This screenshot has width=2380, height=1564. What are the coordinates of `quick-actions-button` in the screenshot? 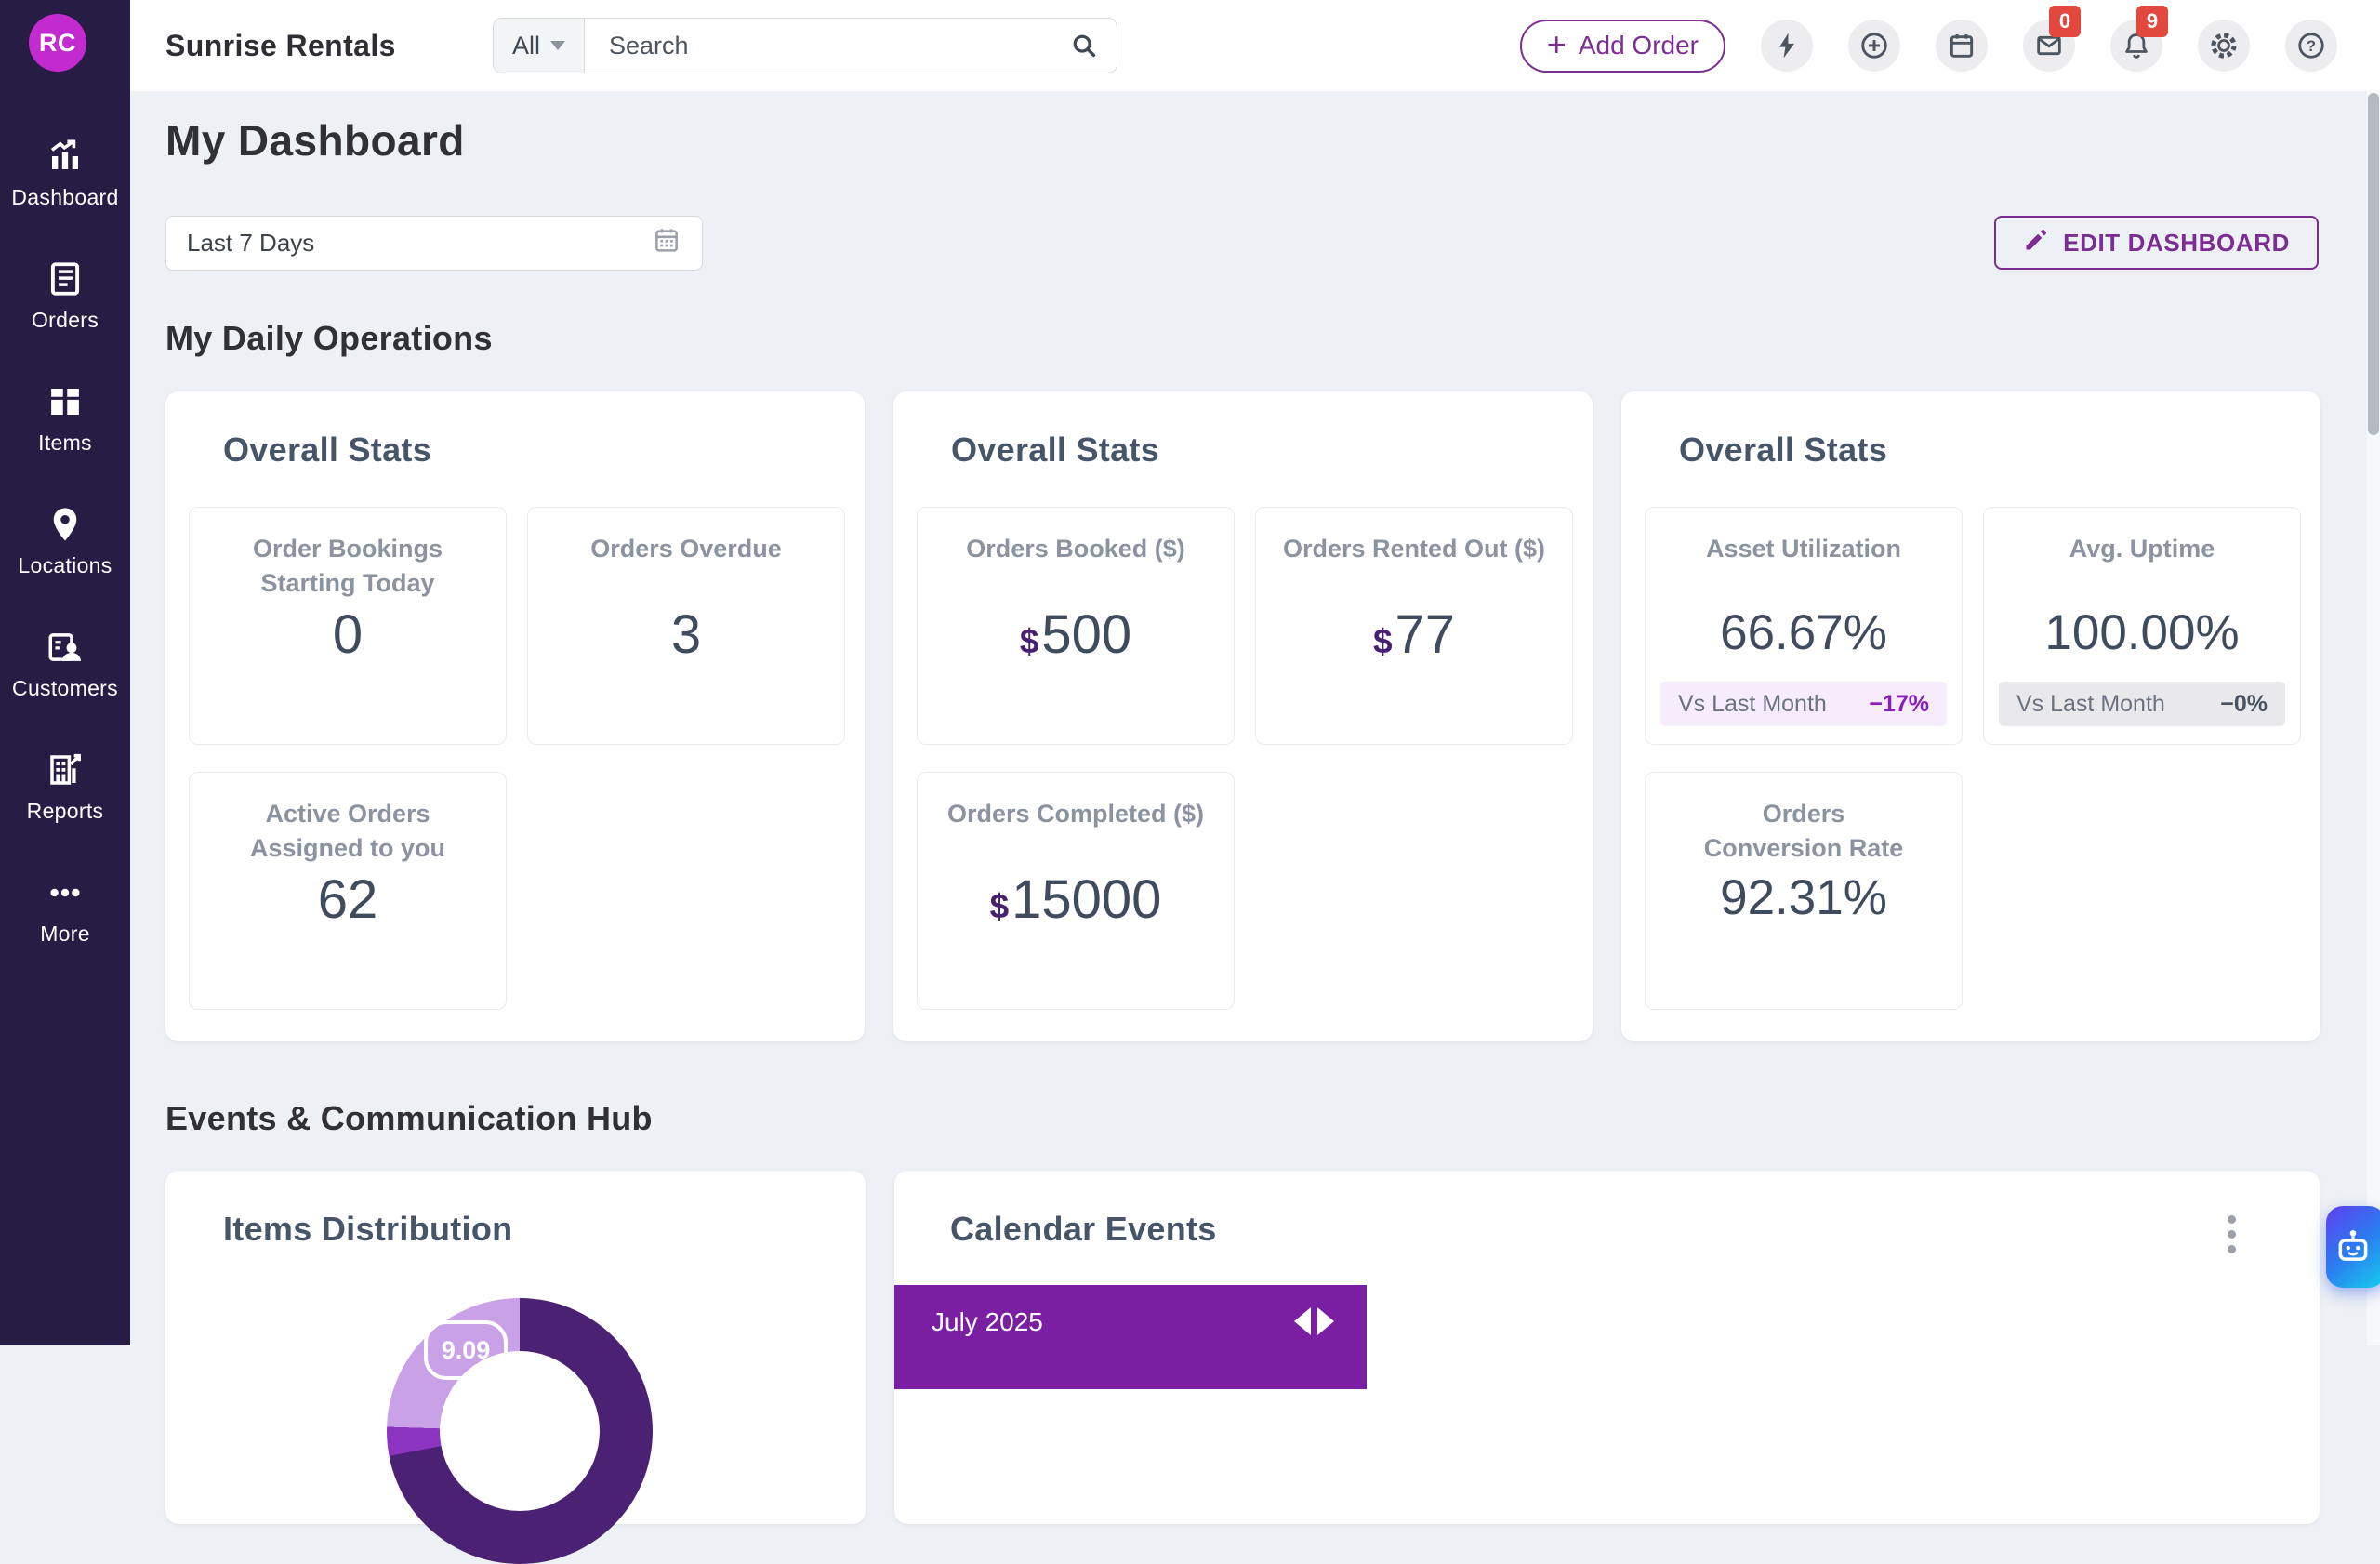 It's located at (1787, 46).